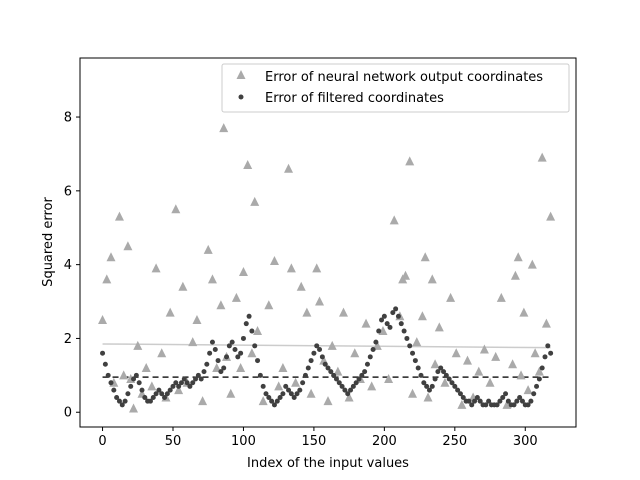  What do you see at coordinates (68, 413) in the screenshot?
I see `y-tick-label: 0` at bounding box center [68, 413].